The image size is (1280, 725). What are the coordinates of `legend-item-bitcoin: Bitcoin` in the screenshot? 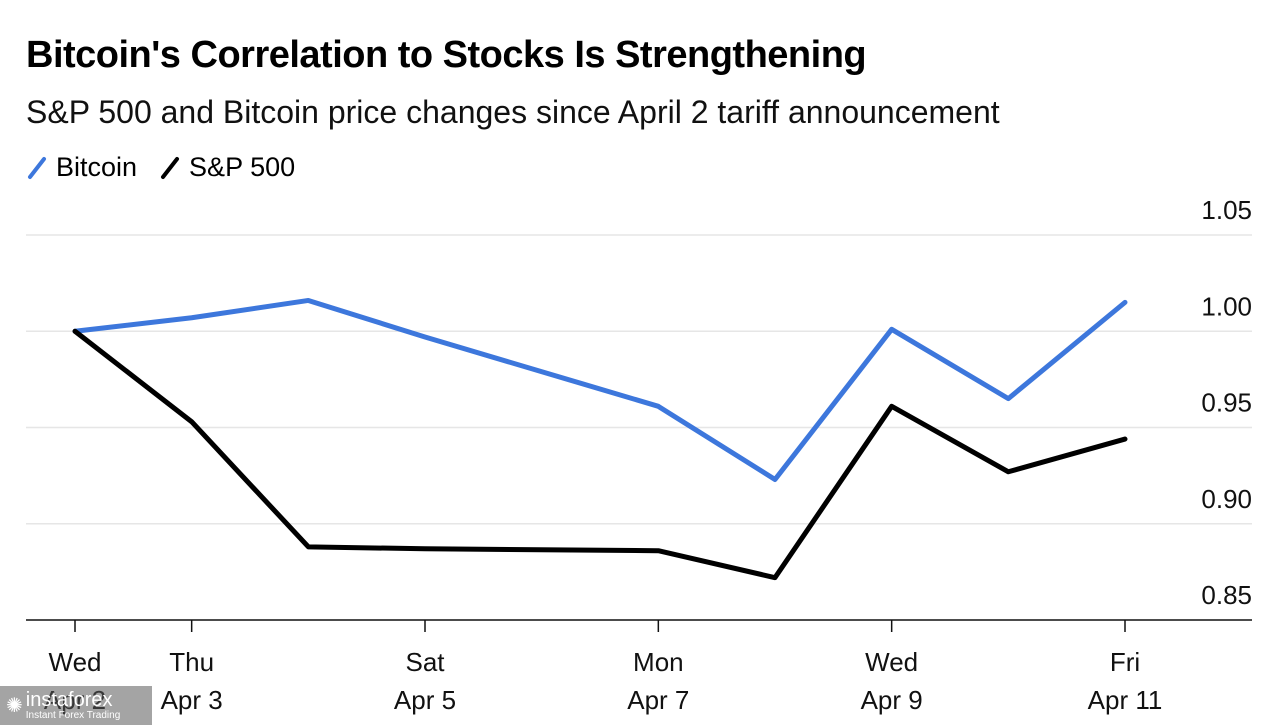 It's located at (81, 167).